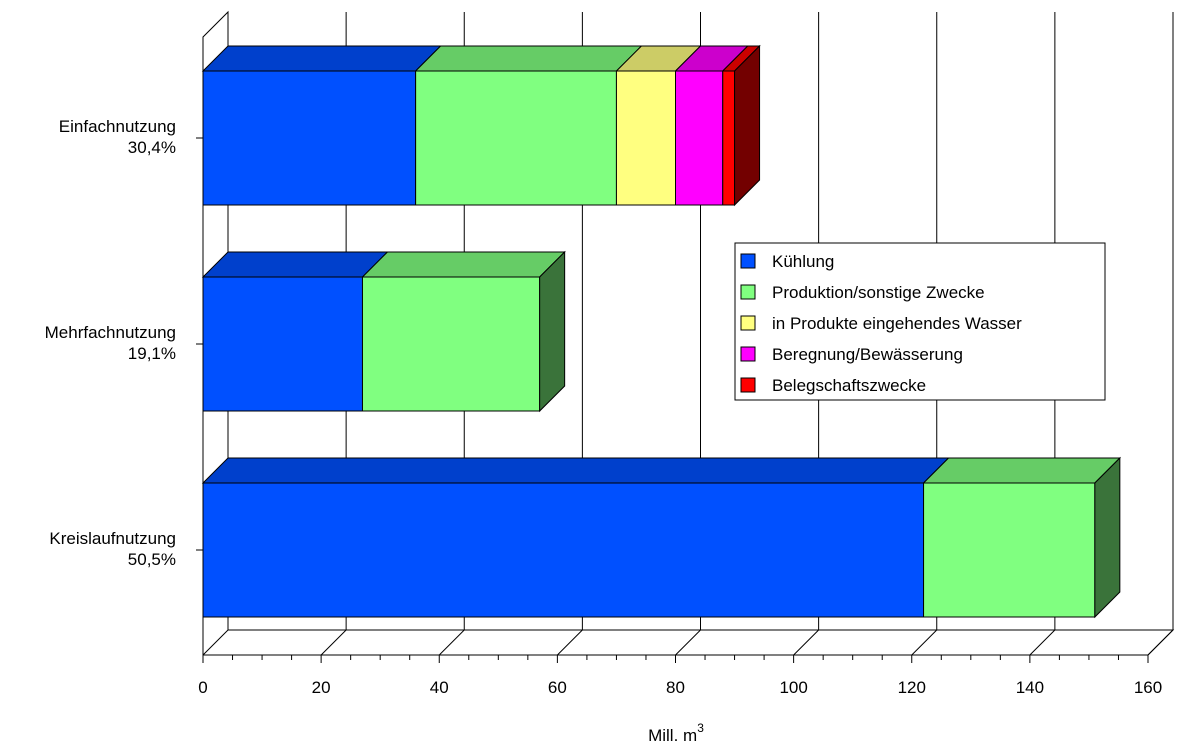 The image size is (1178, 749). I want to click on x-axis-label-text: Mill. m, so click(672, 735).